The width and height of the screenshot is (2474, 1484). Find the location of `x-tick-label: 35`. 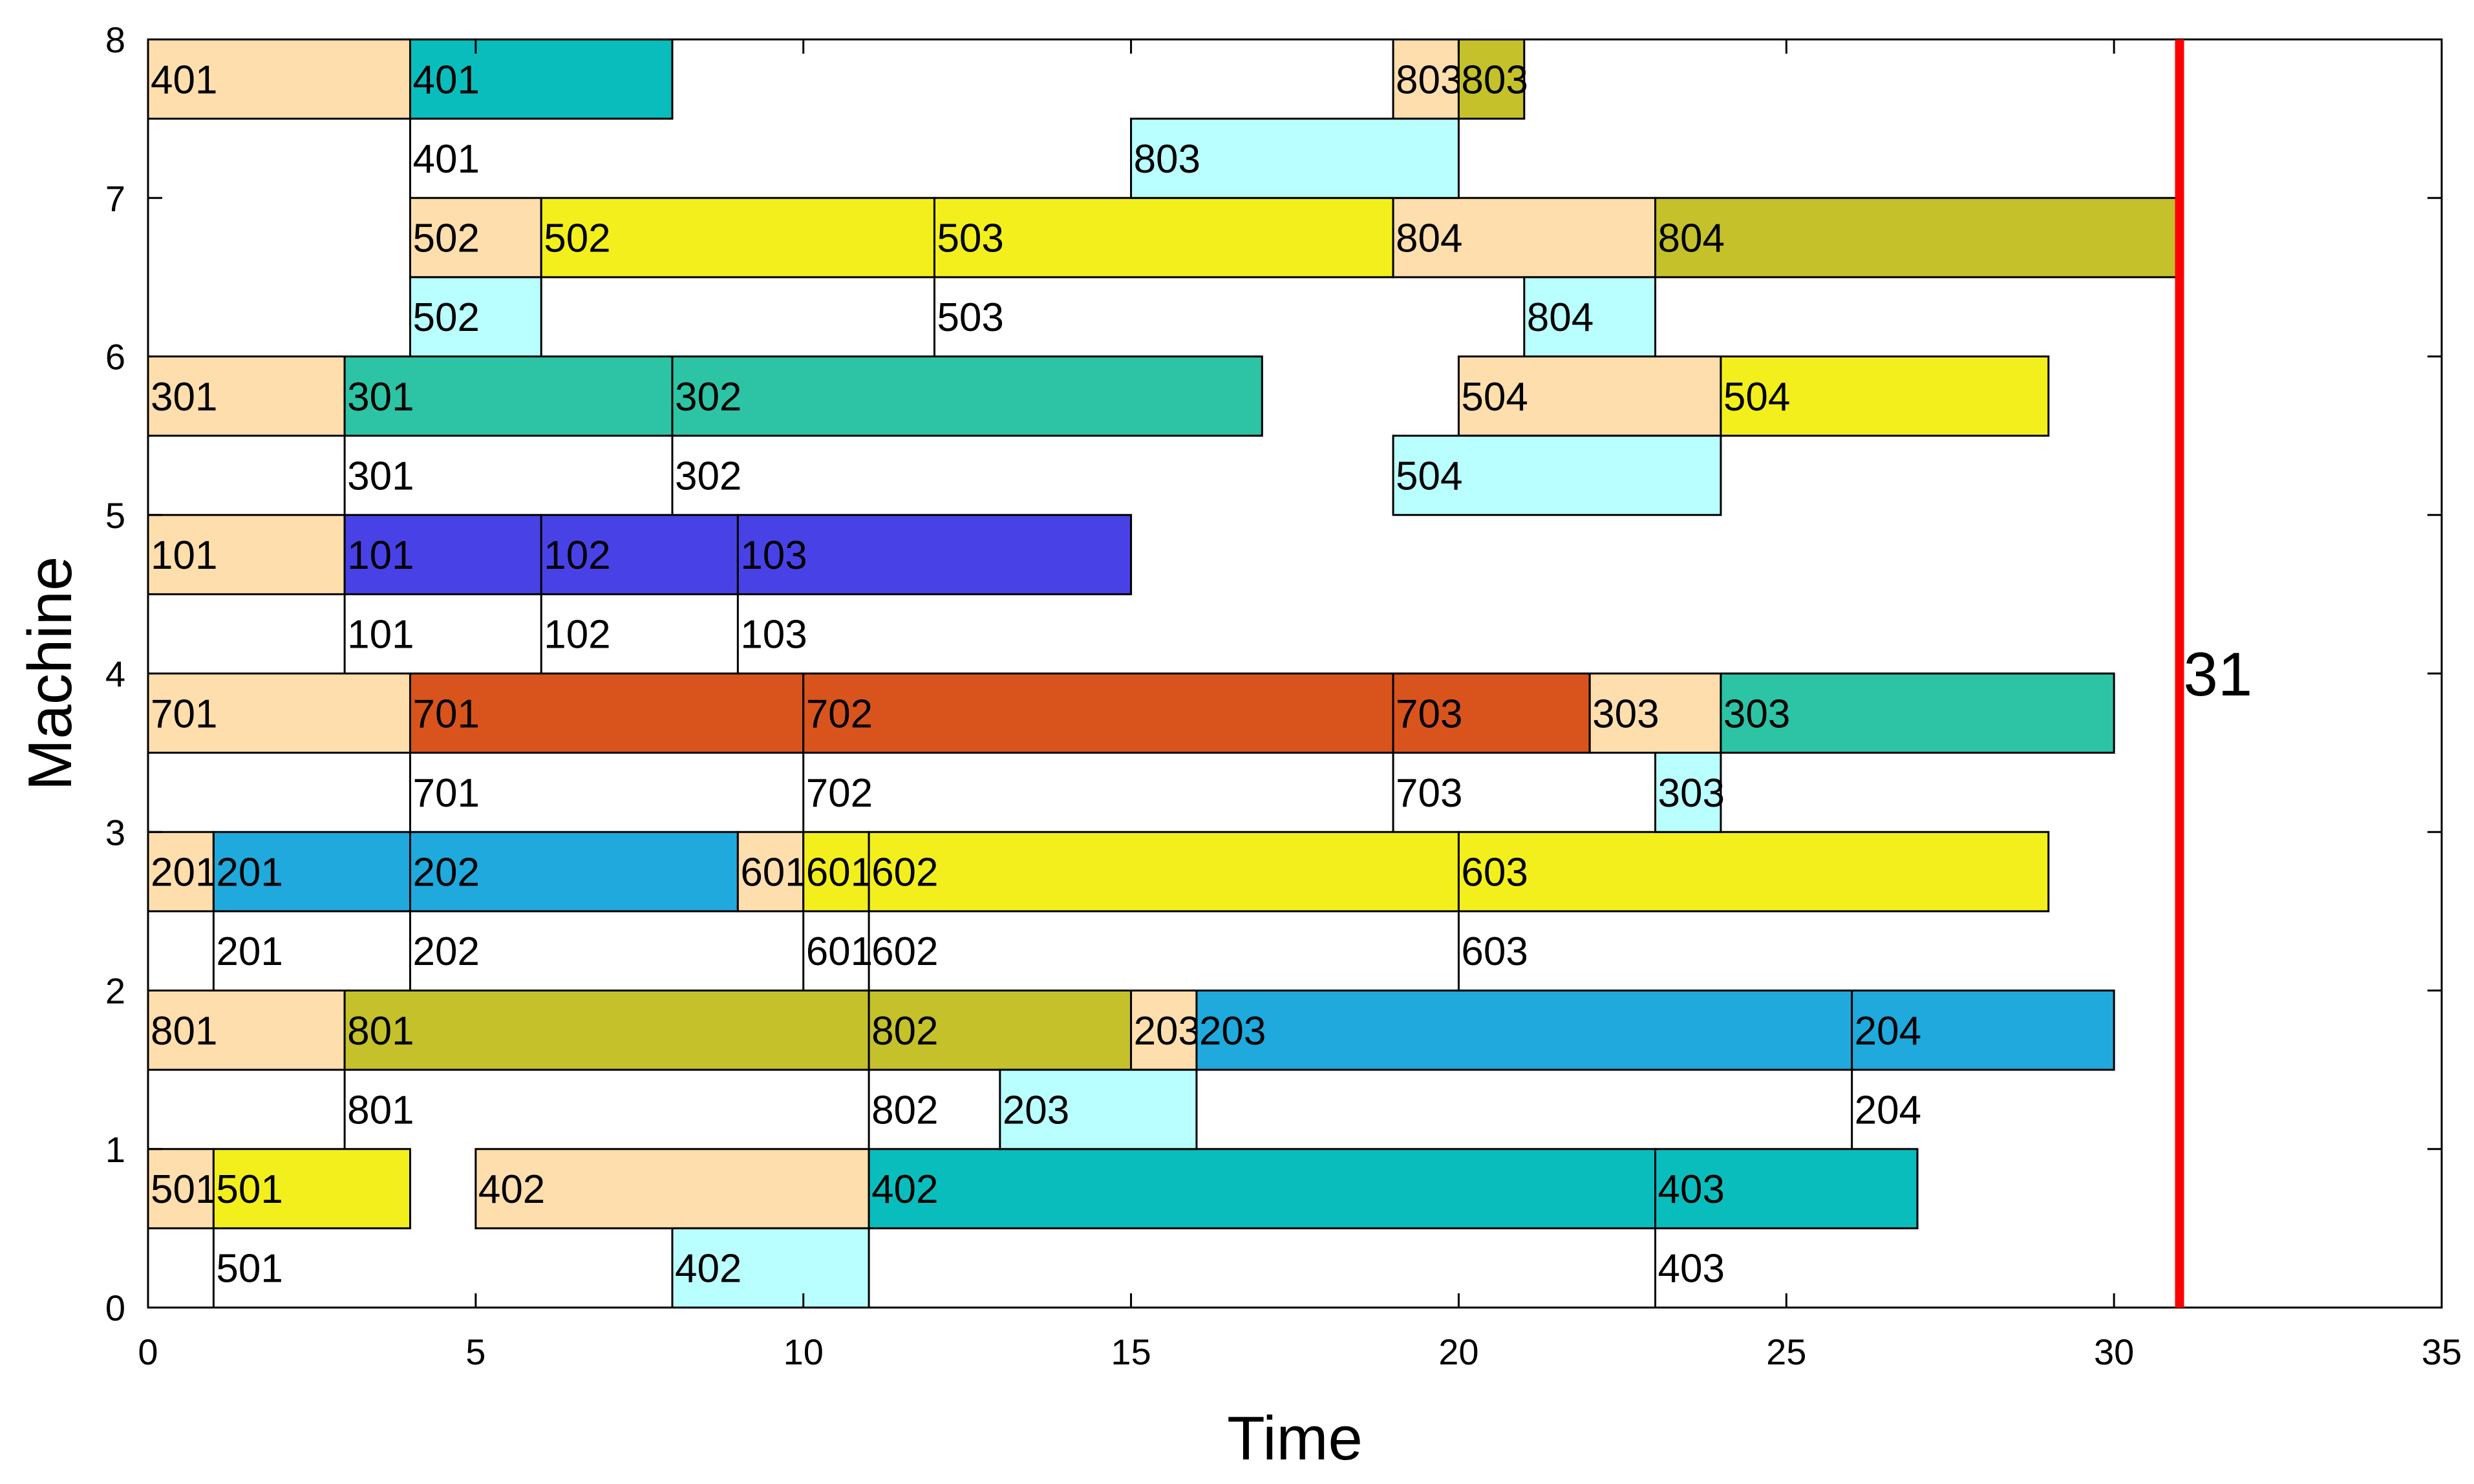

x-tick-label: 35 is located at coordinates (2442, 1351).